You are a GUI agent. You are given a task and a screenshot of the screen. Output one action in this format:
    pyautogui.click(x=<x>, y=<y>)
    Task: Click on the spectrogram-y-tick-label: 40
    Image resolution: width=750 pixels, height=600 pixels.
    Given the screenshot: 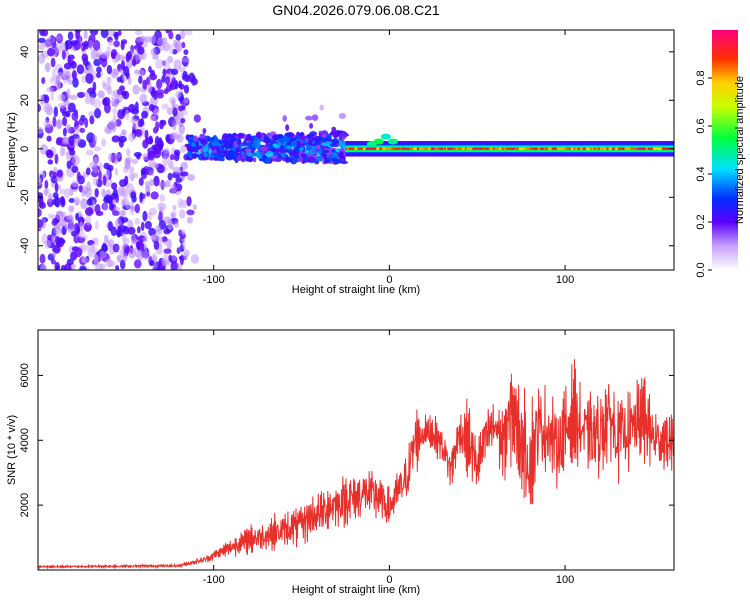 What is the action you would take?
    pyautogui.click(x=25, y=52)
    